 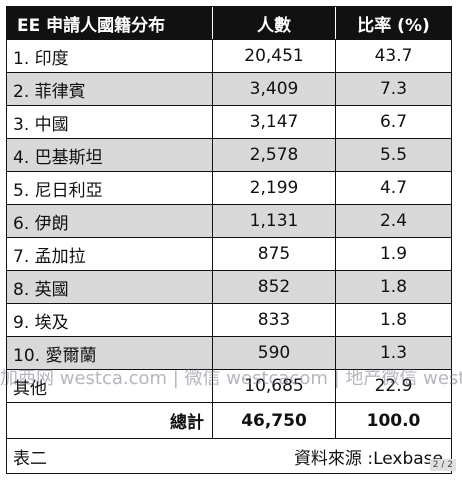 I want to click on table-row: 6. 伊朗 1,131 2.4, so click(x=229, y=221).